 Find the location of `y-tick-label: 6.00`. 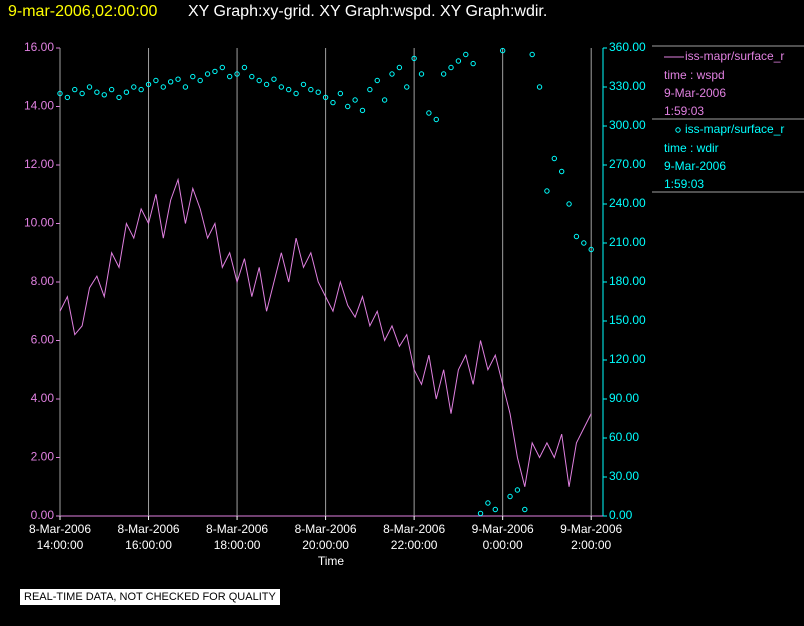

y-tick-label: 6.00 is located at coordinates (43, 340).